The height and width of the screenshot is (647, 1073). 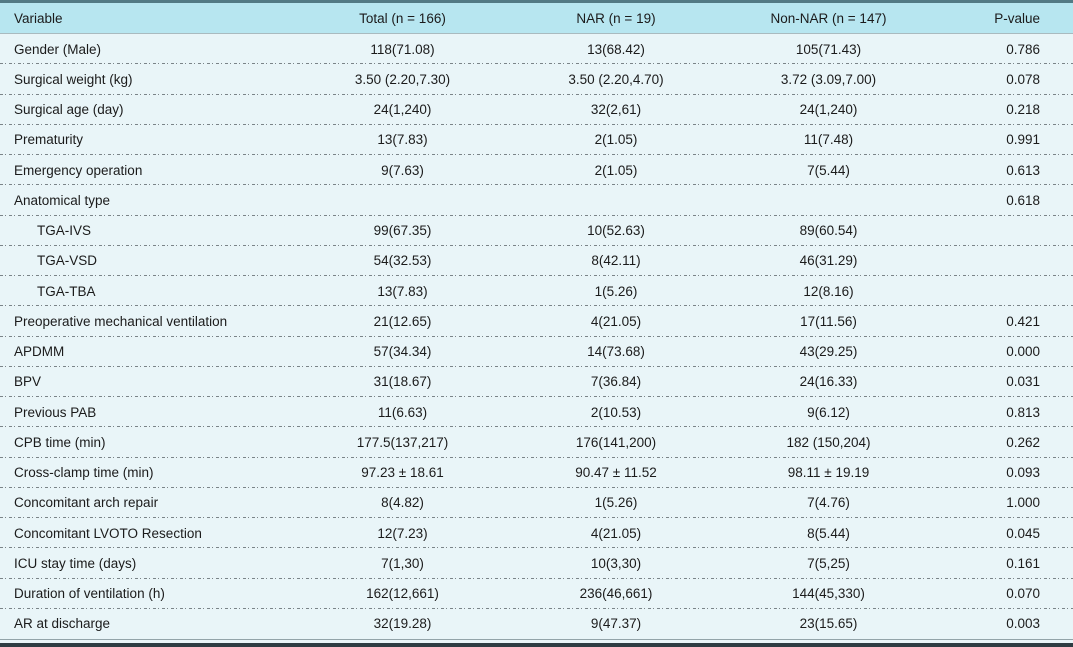 What do you see at coordinates (1023, 200) in the screenshot?
I see `row-value: 0.618` at bounding box center [1023, 200].